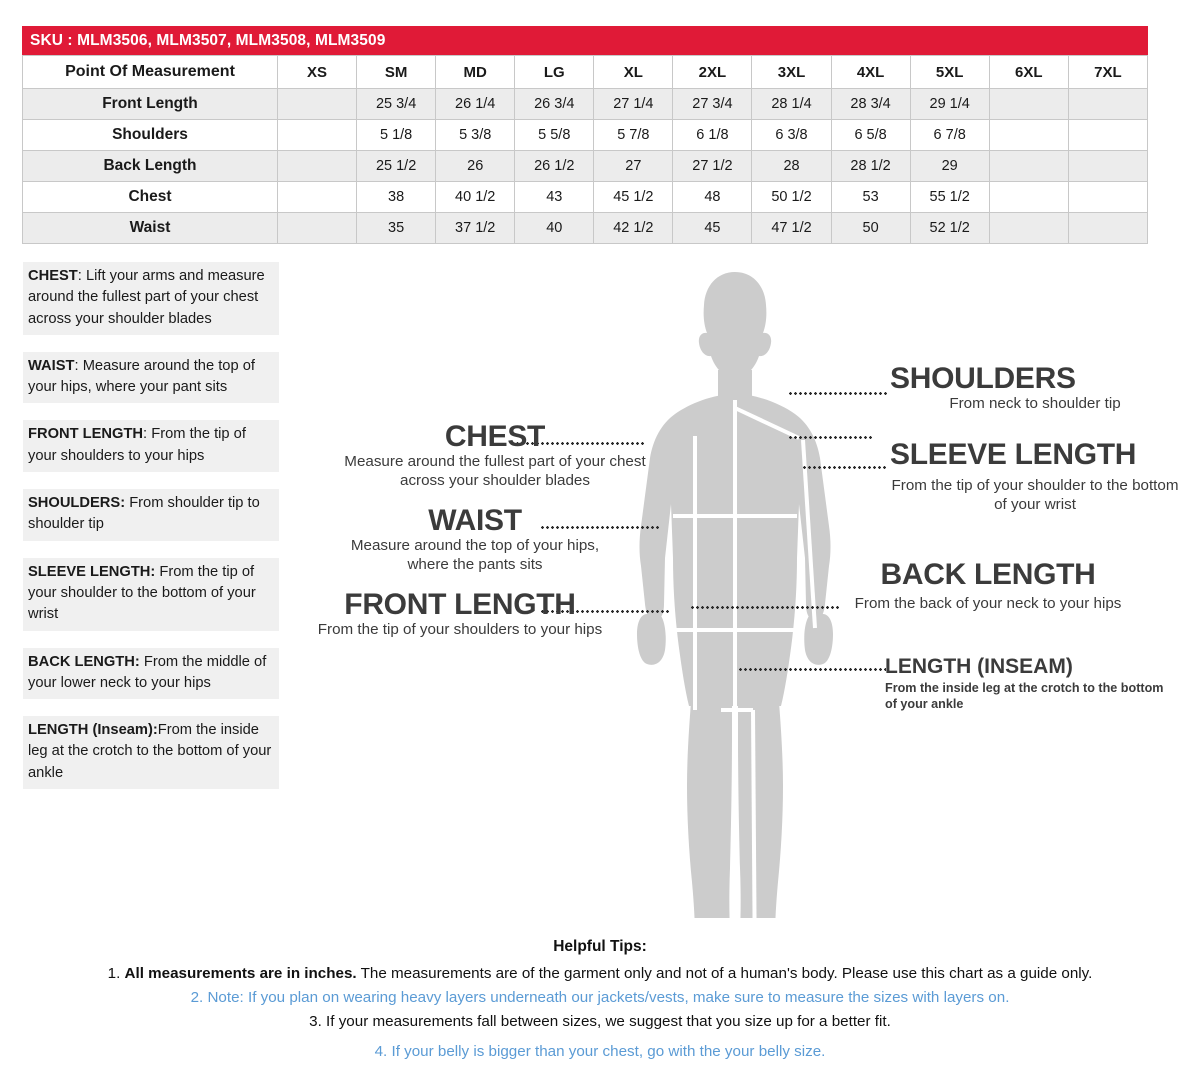  Describe the element at coordinates (475, 197) in the screenshot. I see `table-cell: 40 1/2` at that location.